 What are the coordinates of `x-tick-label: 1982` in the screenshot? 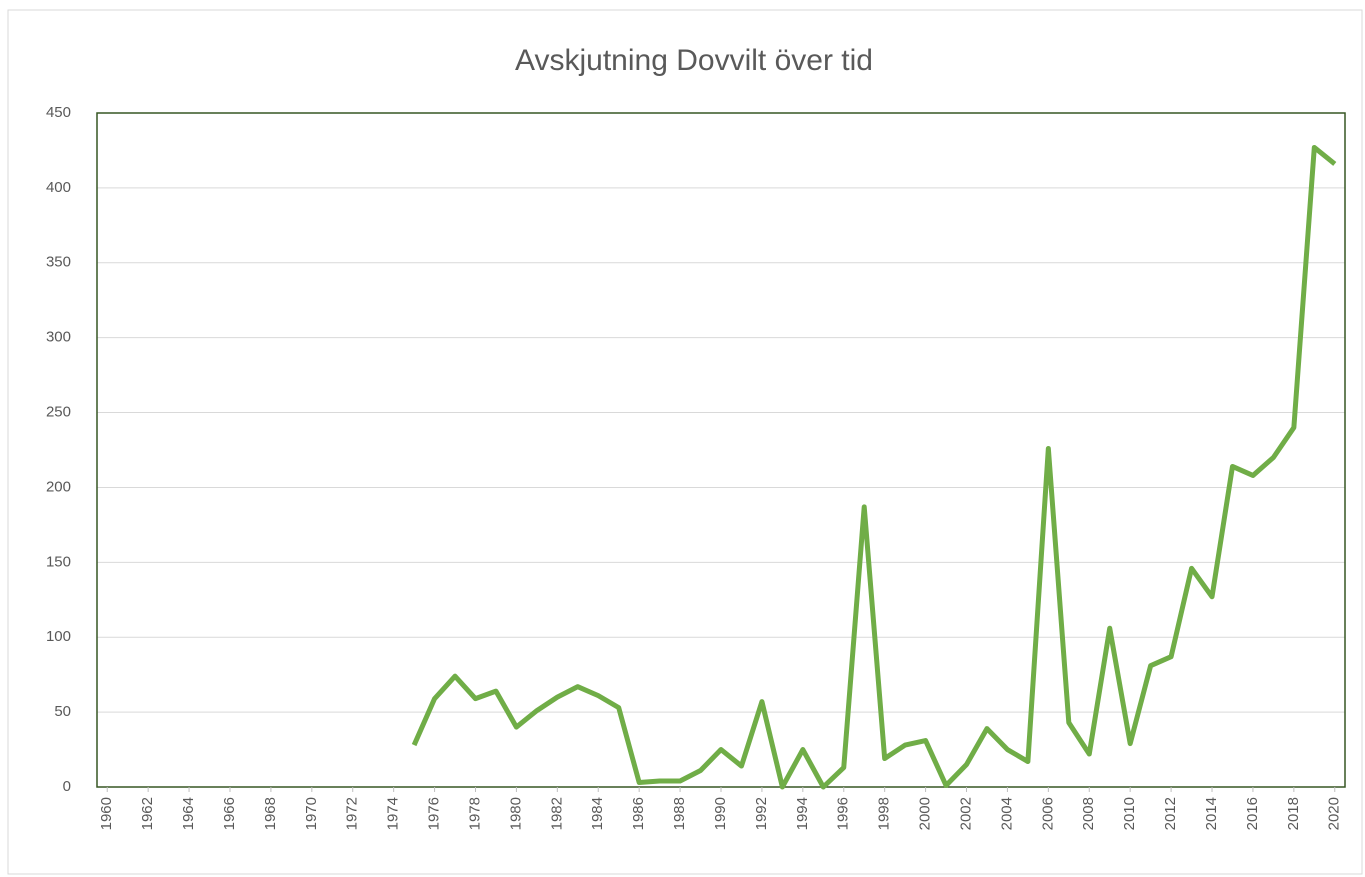 It's located at (556, 813).